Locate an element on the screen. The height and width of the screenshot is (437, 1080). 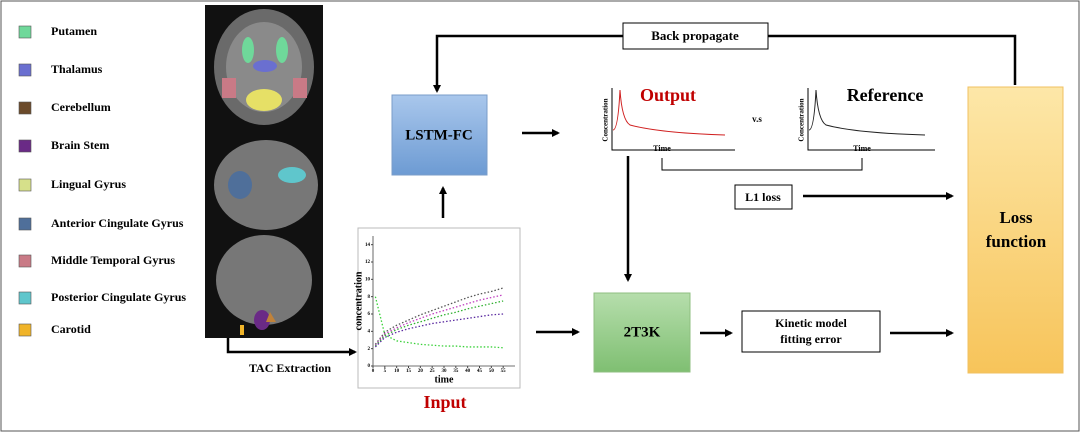
y-tick-label: 10 is located at coordinates (368, 279).